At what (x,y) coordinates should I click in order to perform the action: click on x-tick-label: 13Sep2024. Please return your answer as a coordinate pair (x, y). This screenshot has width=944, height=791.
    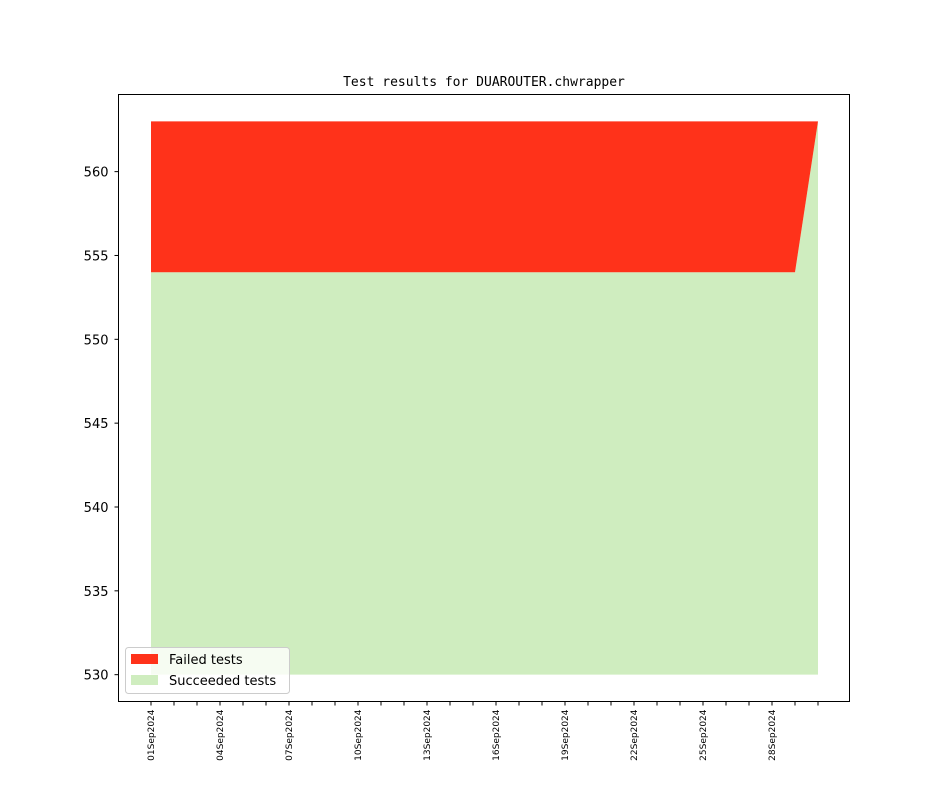
    Looking at the image, I should click on (428, 735).